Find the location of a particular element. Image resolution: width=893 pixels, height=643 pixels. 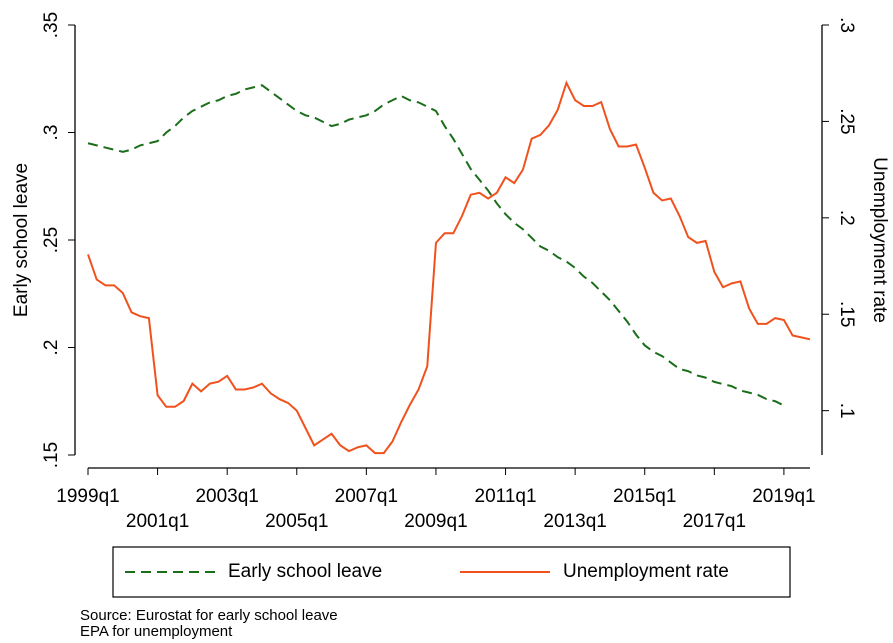

y-tick-label: .2 is located at coordinates (51, 348).